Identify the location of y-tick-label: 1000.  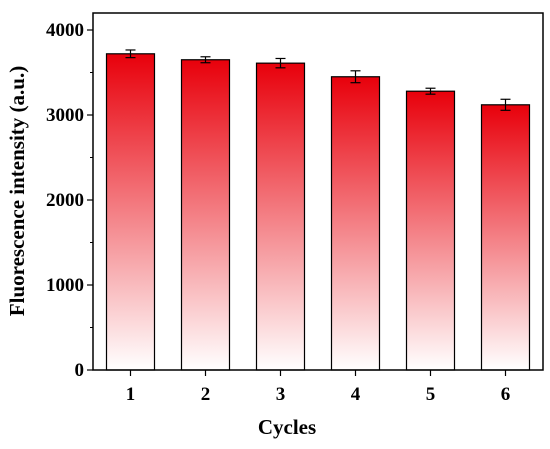
(65, 285).